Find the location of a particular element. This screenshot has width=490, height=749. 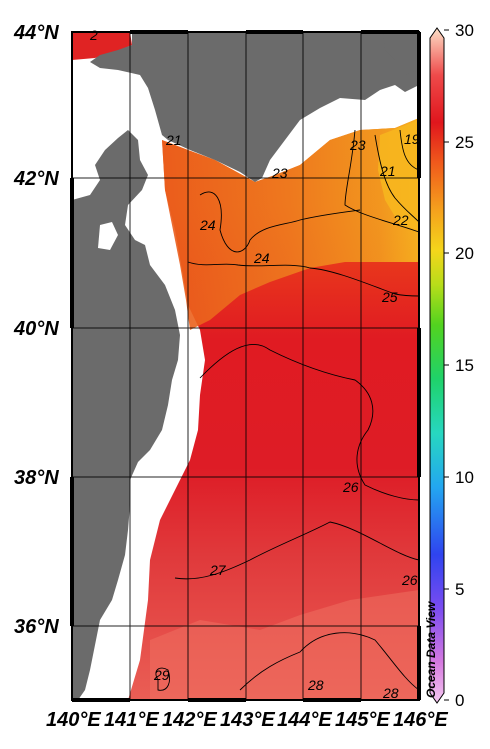

lon-label: 146°E is located at coordinates (420, 720).